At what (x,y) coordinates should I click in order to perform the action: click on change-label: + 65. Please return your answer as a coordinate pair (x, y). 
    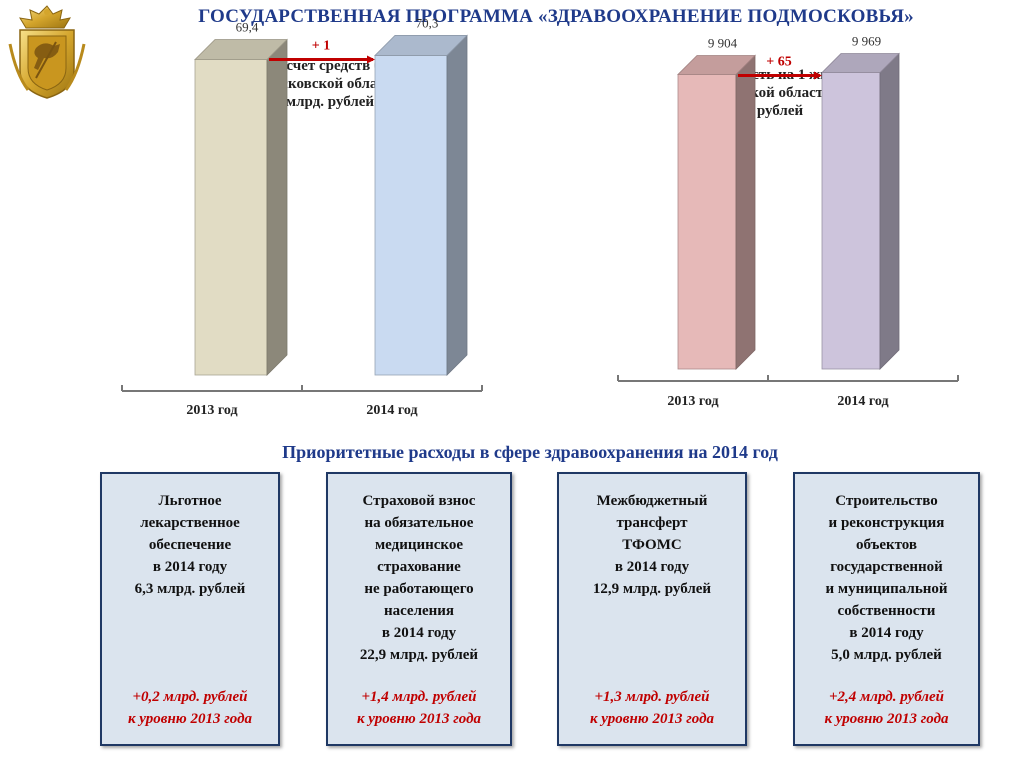
    Looking at the image, I should click on (778, 61).